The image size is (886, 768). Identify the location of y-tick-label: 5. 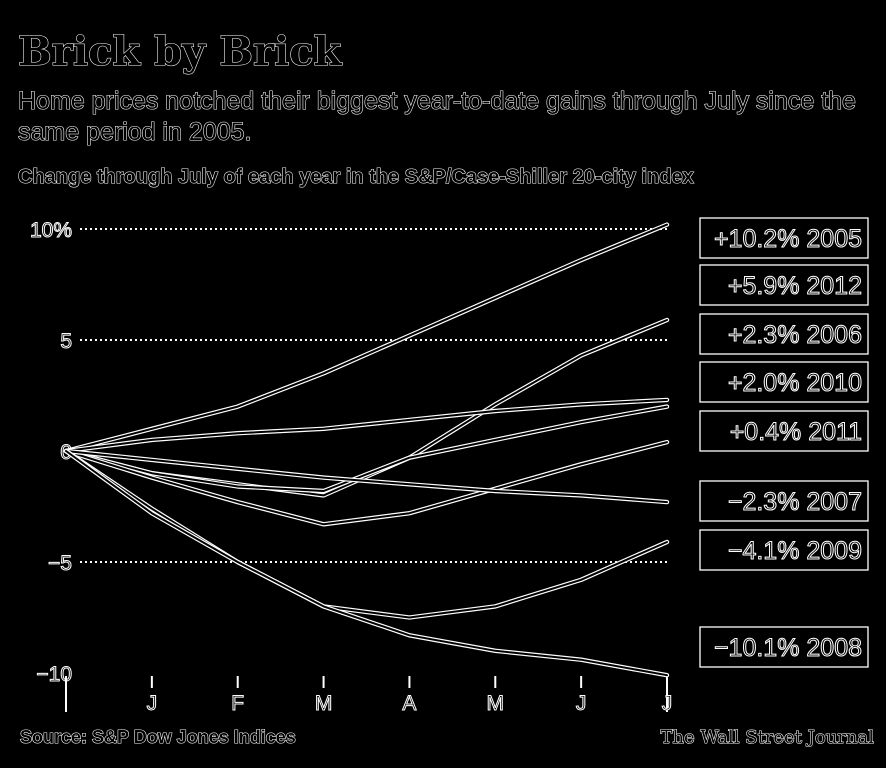
(66, 341).